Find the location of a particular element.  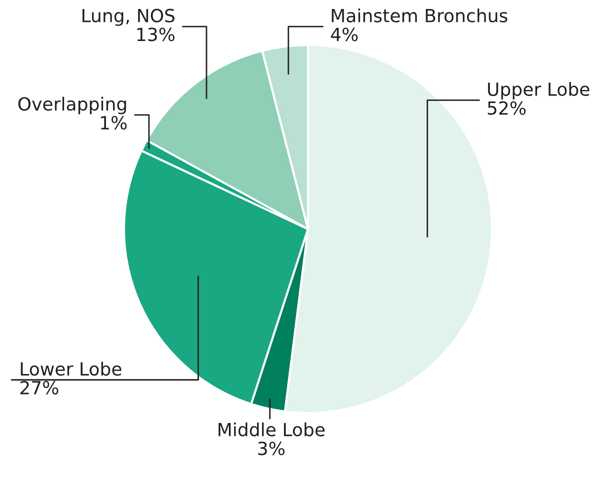

slice-label: Upper Lobe is located at coordinates (539, 91).